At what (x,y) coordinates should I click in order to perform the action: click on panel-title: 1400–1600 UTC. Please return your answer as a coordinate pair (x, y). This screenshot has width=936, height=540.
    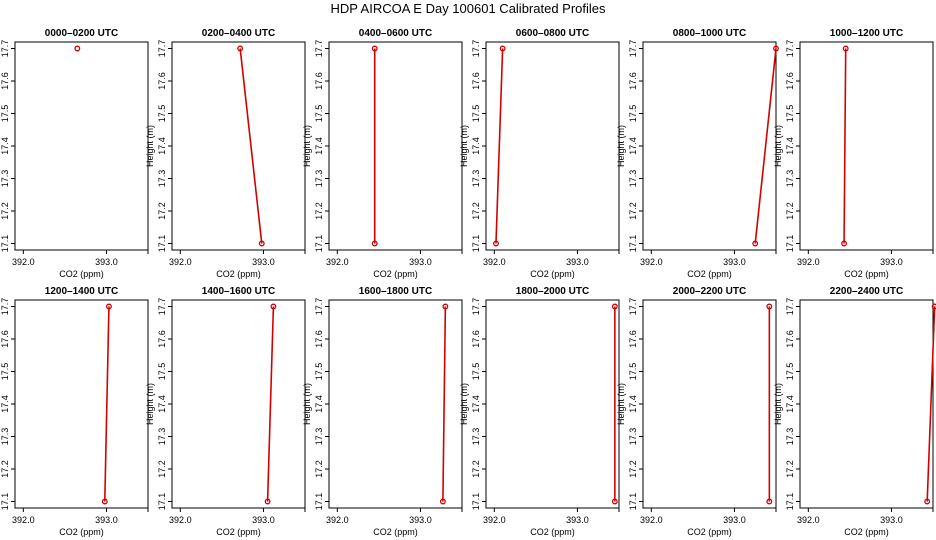
    Looking at the image, I should click on (238, 291).